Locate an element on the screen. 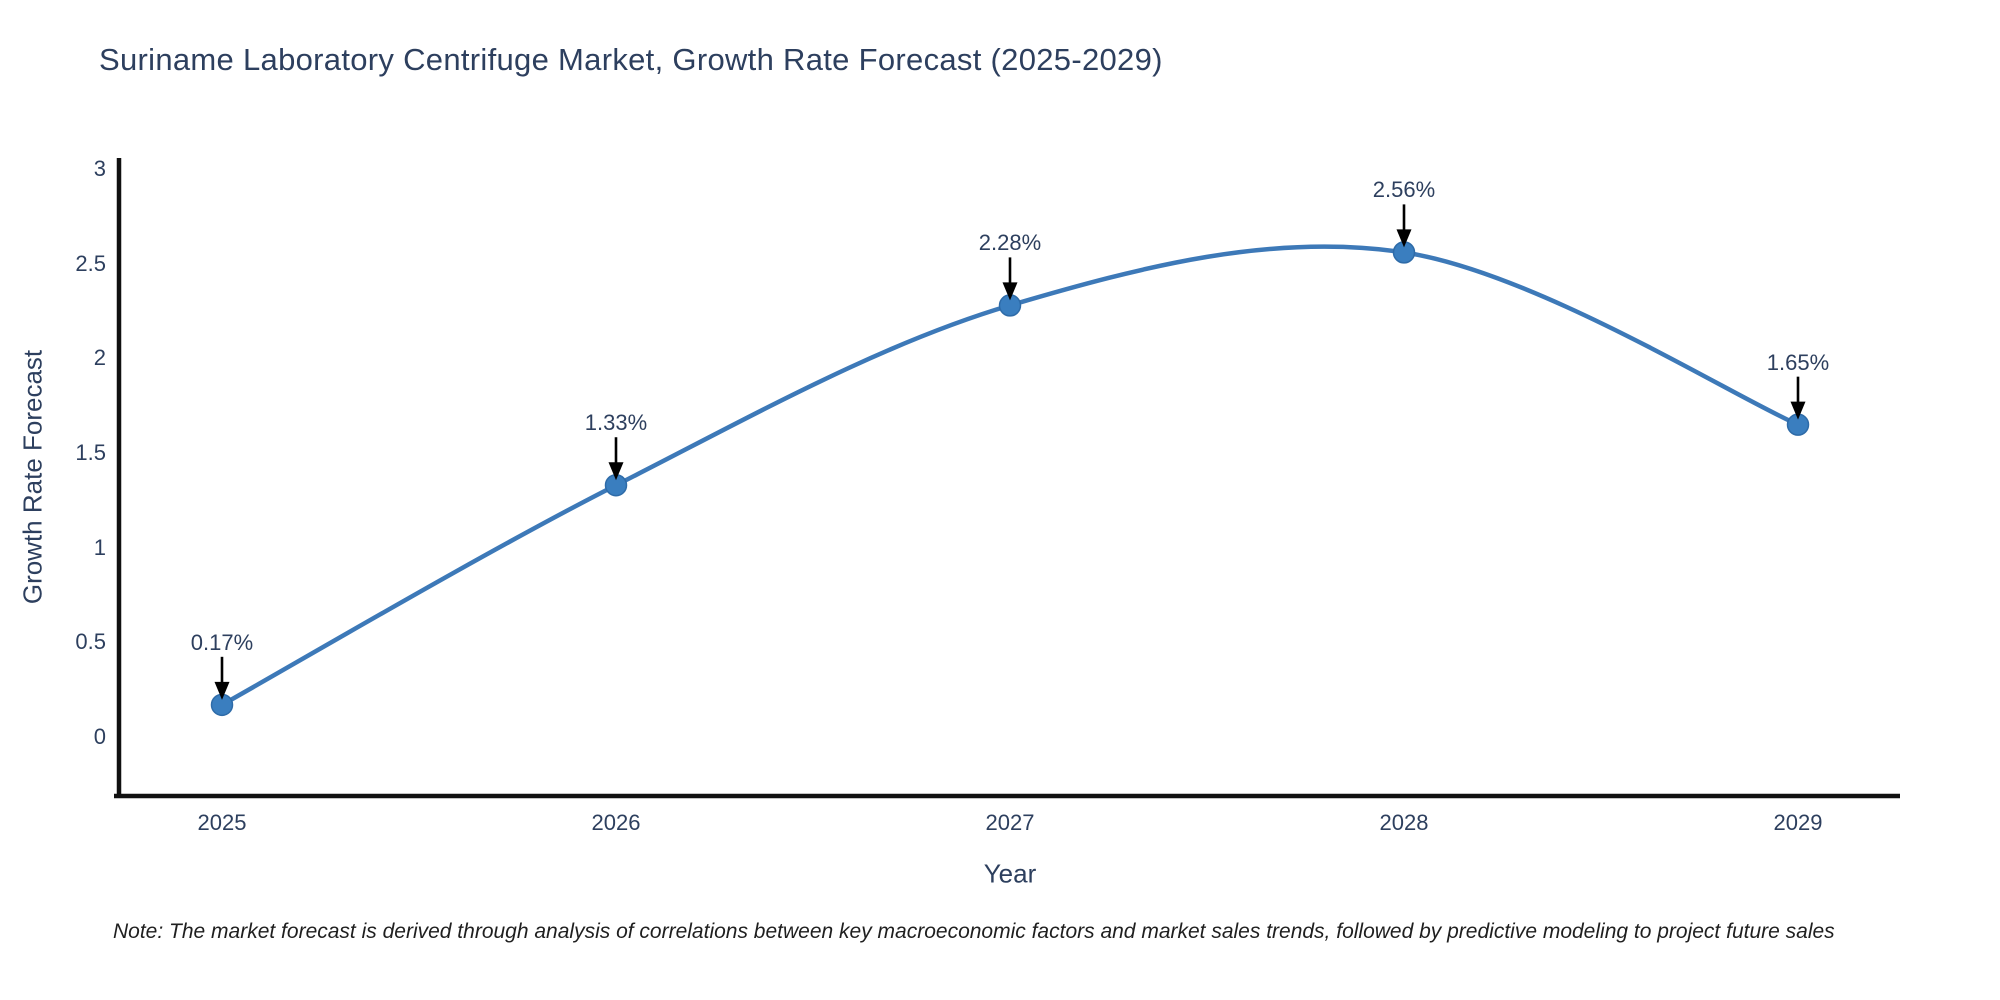 This screenshot has width=2000, height=1000. y-tick-label: 0.5 is located at coordinates (90, 642).